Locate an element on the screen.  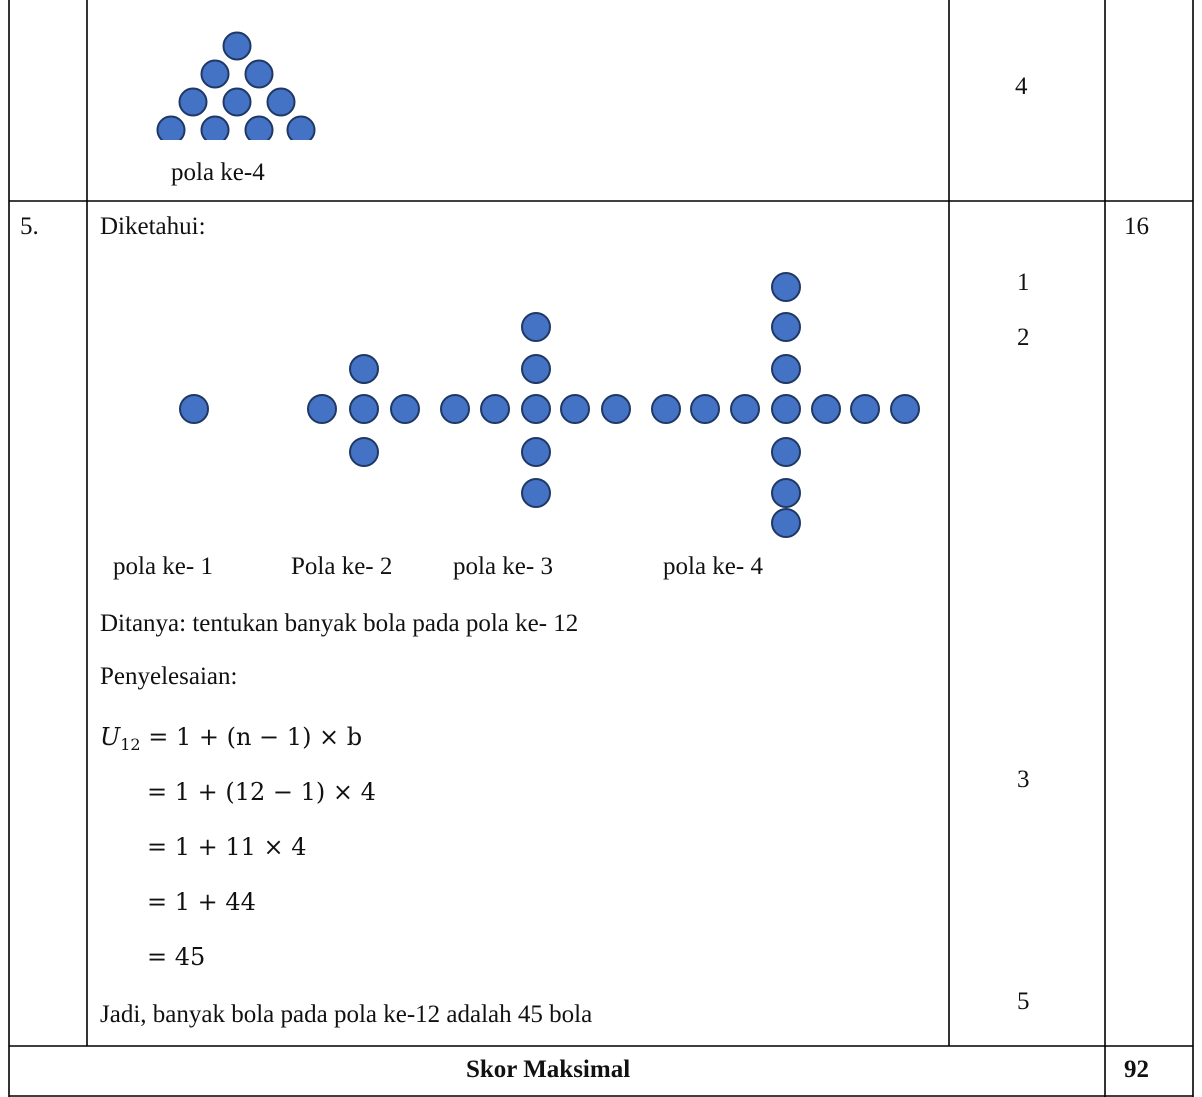
formula-subscript: 12 is located at coordinates (130, 744).